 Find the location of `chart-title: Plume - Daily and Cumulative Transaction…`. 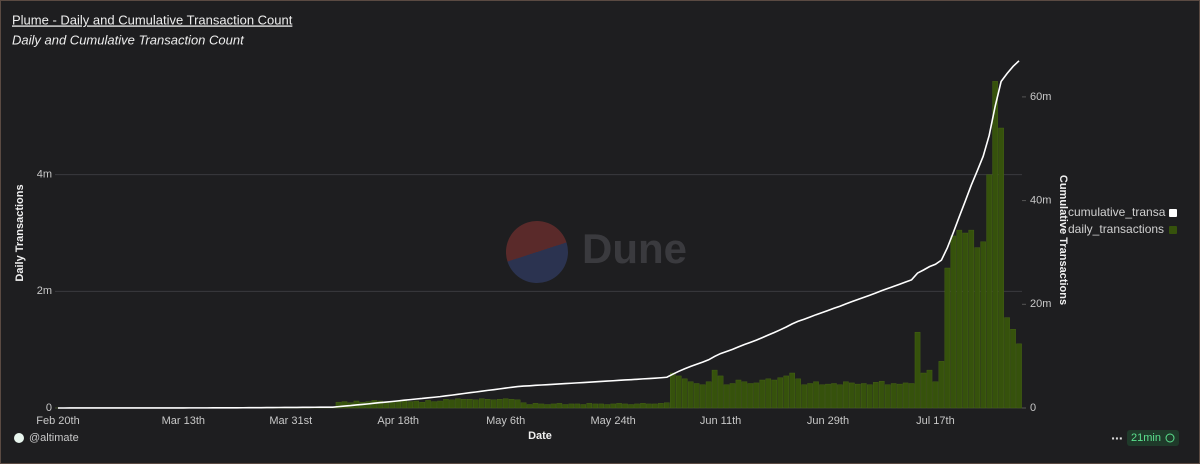

chart-title: Plume - Daily and Cumulative Transaction… is located at coordinates (152, 19).